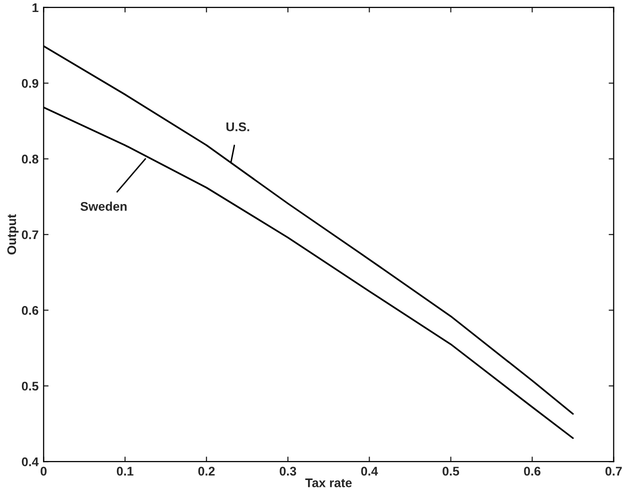  Describe the element at coordinates (30, 159) in the screenshot. I see `y-tick-label: 0.8` at that location.